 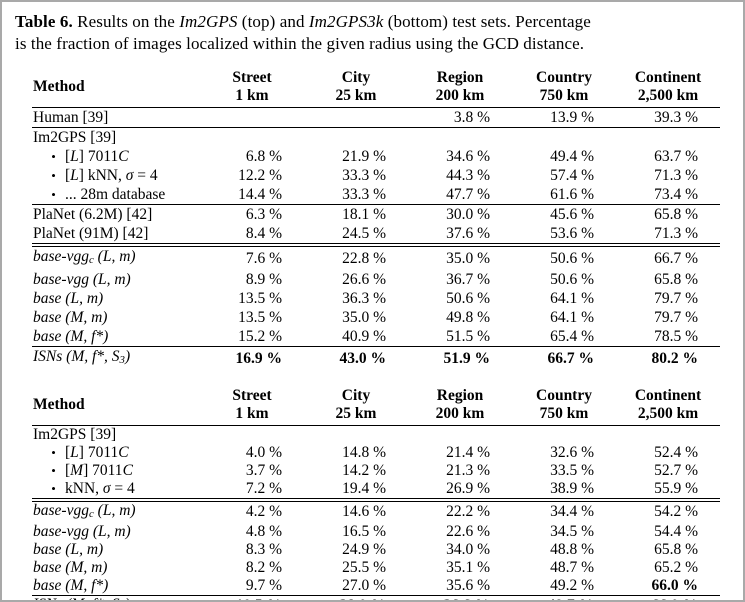 What do you see at coordinates (364, 298) in the screenshot?
I see `value-cell: 36.3 %` at bounding box center [364, 298].